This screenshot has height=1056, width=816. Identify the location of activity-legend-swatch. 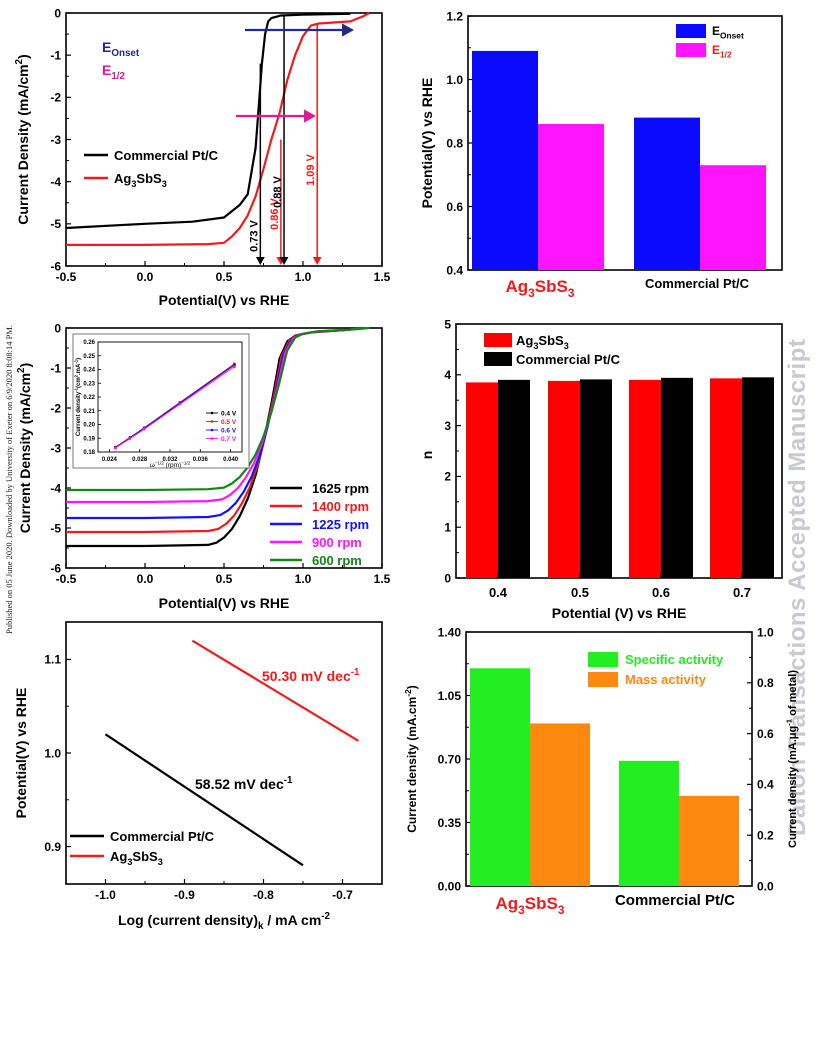
(603, 679).